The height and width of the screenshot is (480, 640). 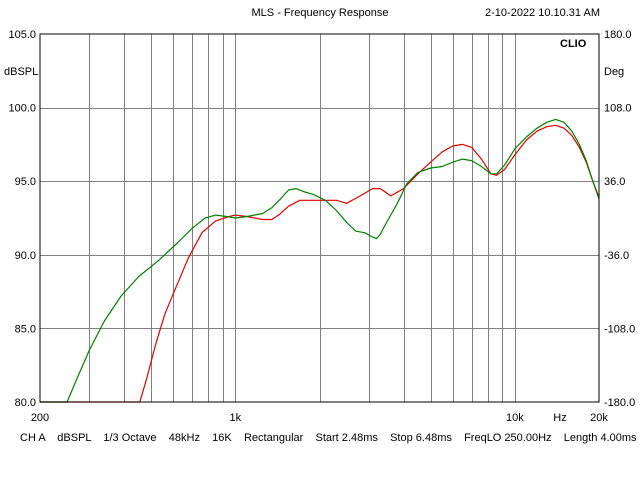 I want to click on y2-tick-label: 36.0, so click(x=614, y=182).